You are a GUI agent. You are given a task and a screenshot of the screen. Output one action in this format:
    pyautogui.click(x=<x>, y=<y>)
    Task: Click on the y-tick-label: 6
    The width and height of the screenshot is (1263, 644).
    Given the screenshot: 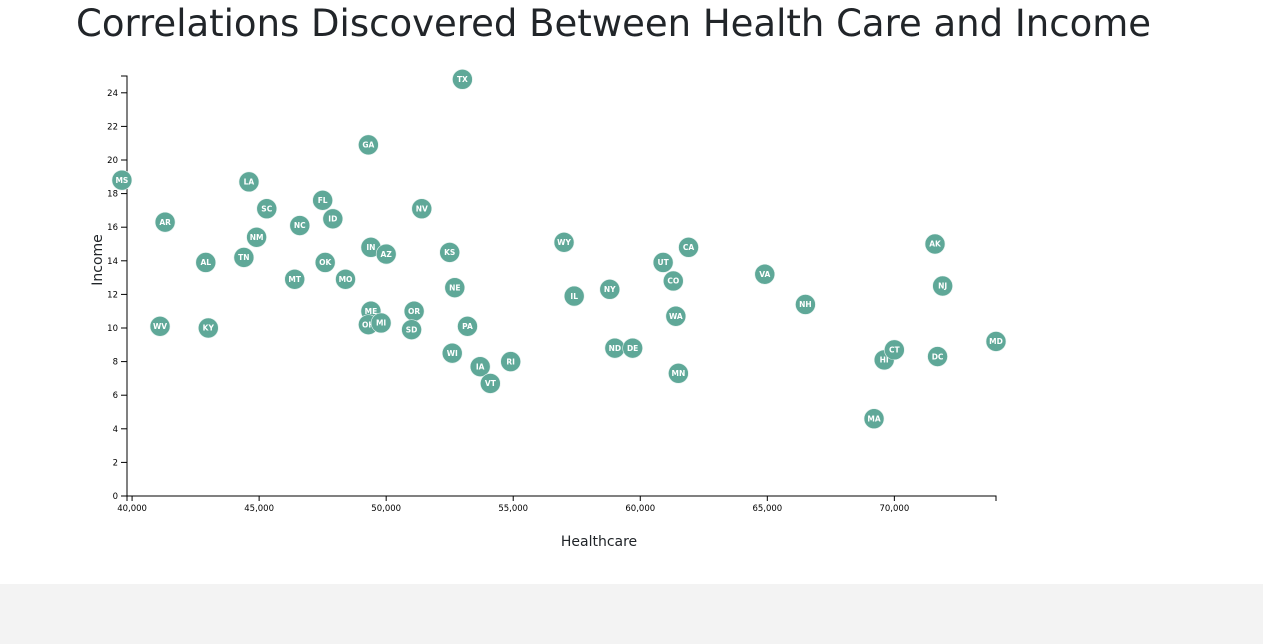 What is the action you would take?
    pyautogui.click(x=115, y=396)
    